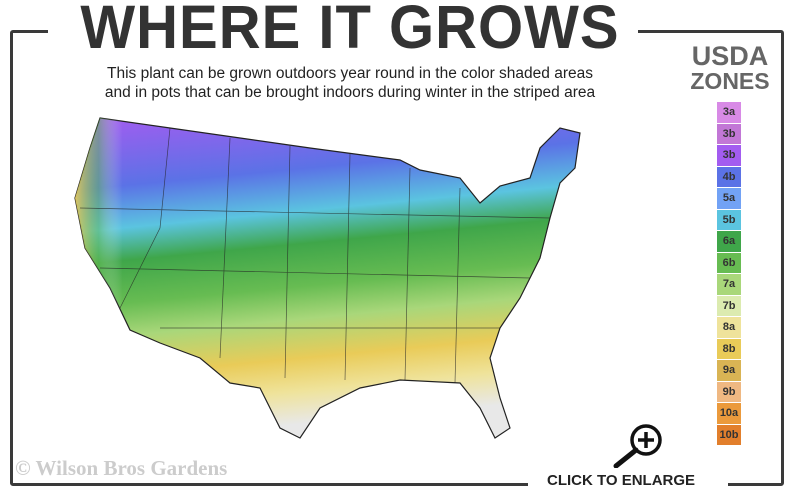  What do you see at coordinates (729, 391) in the screenshot?
I see `legend-zone-9b: 9b` at bounding box center [729, 391].